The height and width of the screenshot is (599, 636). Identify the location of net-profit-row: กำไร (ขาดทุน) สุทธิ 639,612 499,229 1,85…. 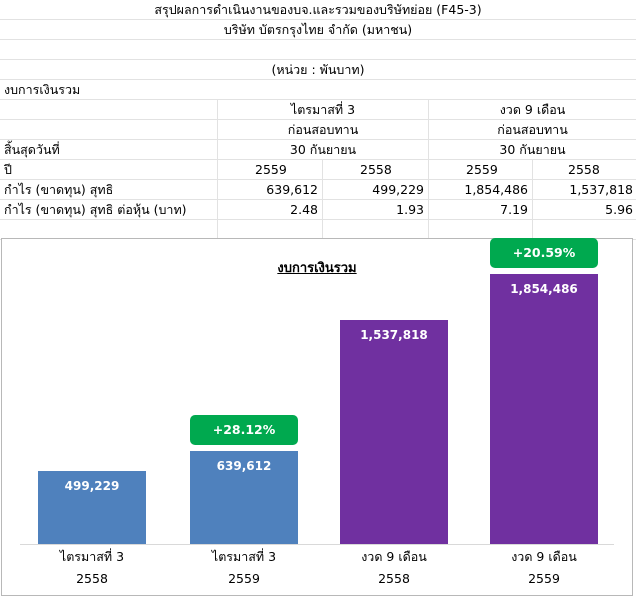
(318, 190).